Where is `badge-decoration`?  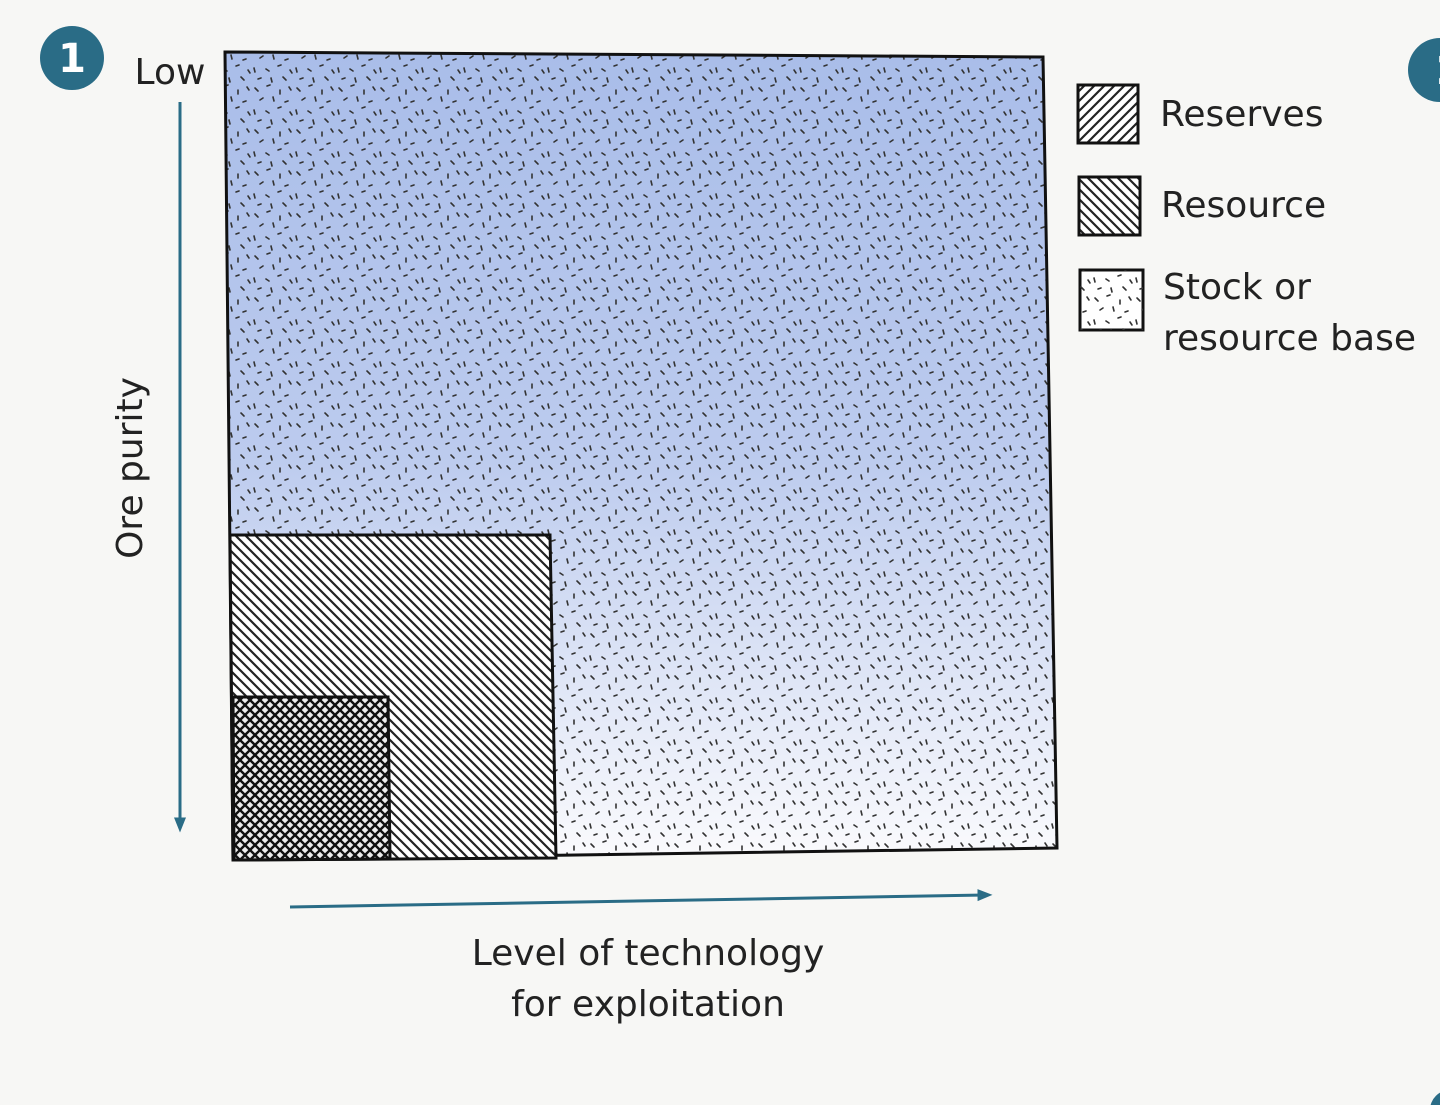 badge-decoration is located at coordinates (1435, 1098).